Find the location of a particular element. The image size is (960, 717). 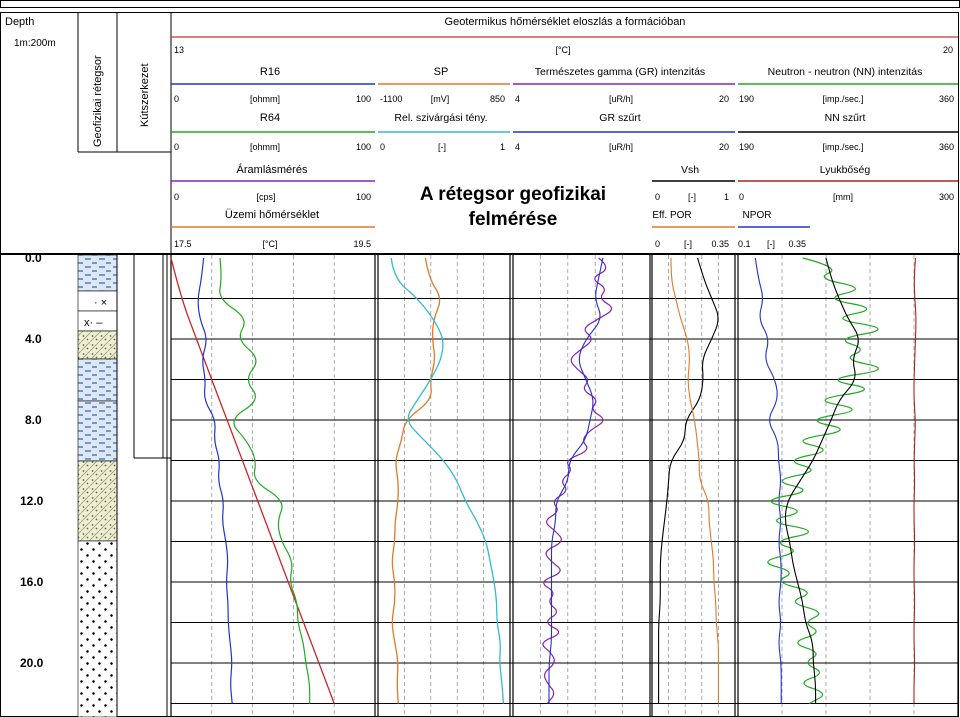

curve-gr-sz-rt is located at coordinates (576, 480).